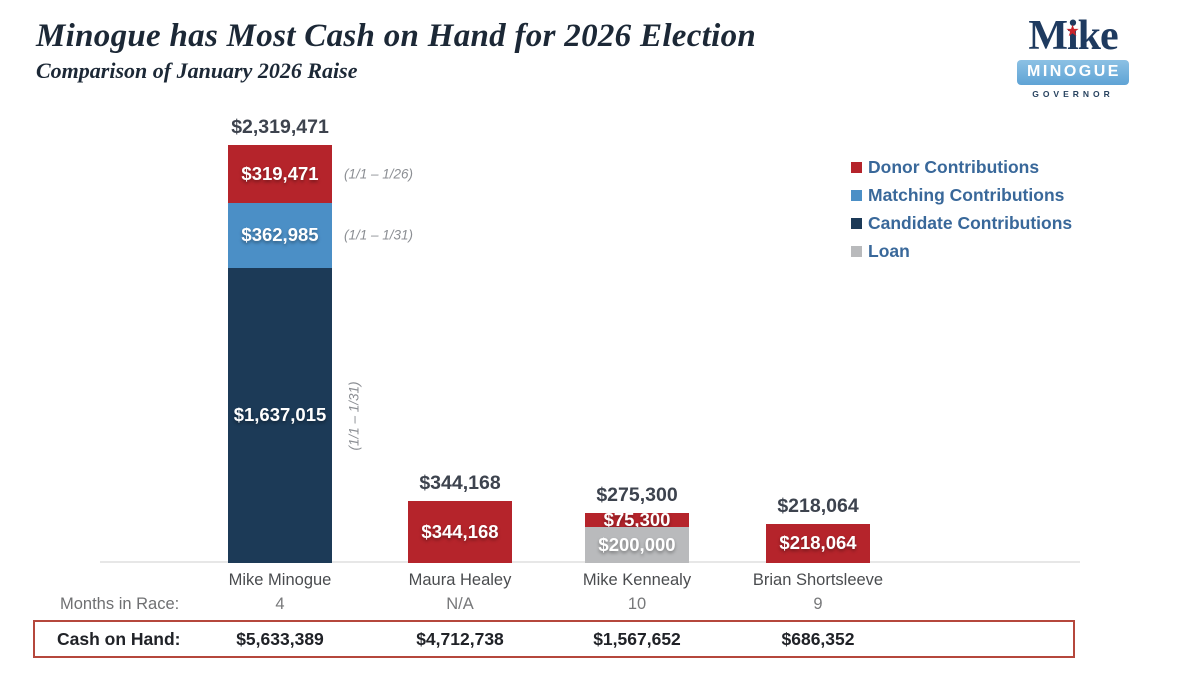 This screenshot has width=1179, height=682. I want to click on bar-segment: $218,064, so click(818, 543).